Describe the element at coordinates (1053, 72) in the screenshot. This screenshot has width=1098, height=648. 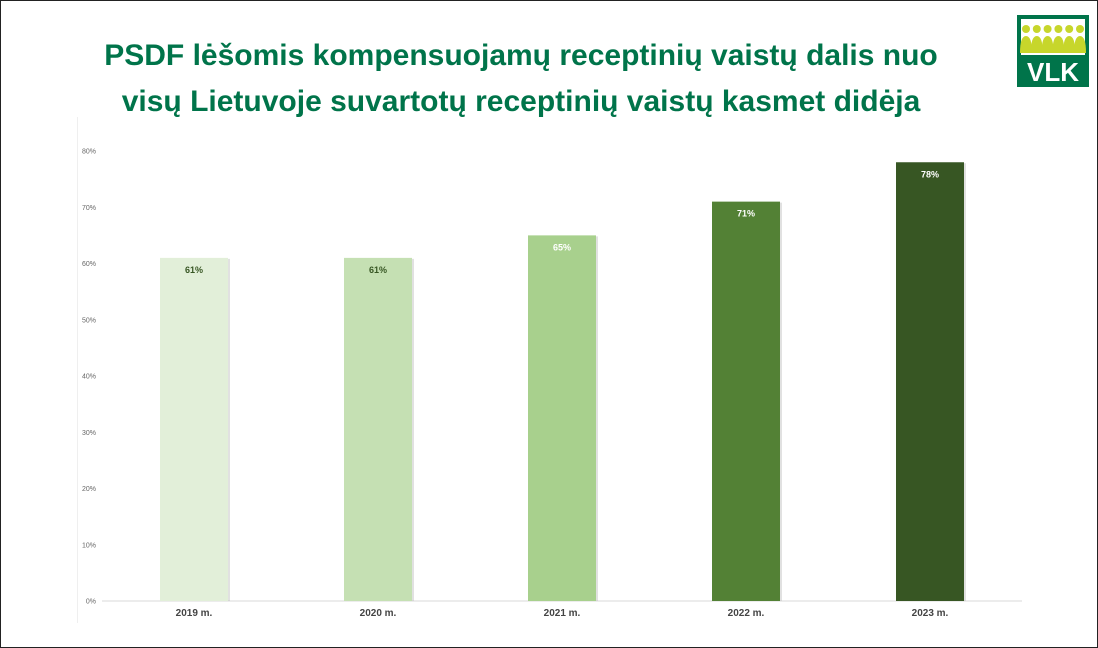
I see `logo-text: VLK` at that location.